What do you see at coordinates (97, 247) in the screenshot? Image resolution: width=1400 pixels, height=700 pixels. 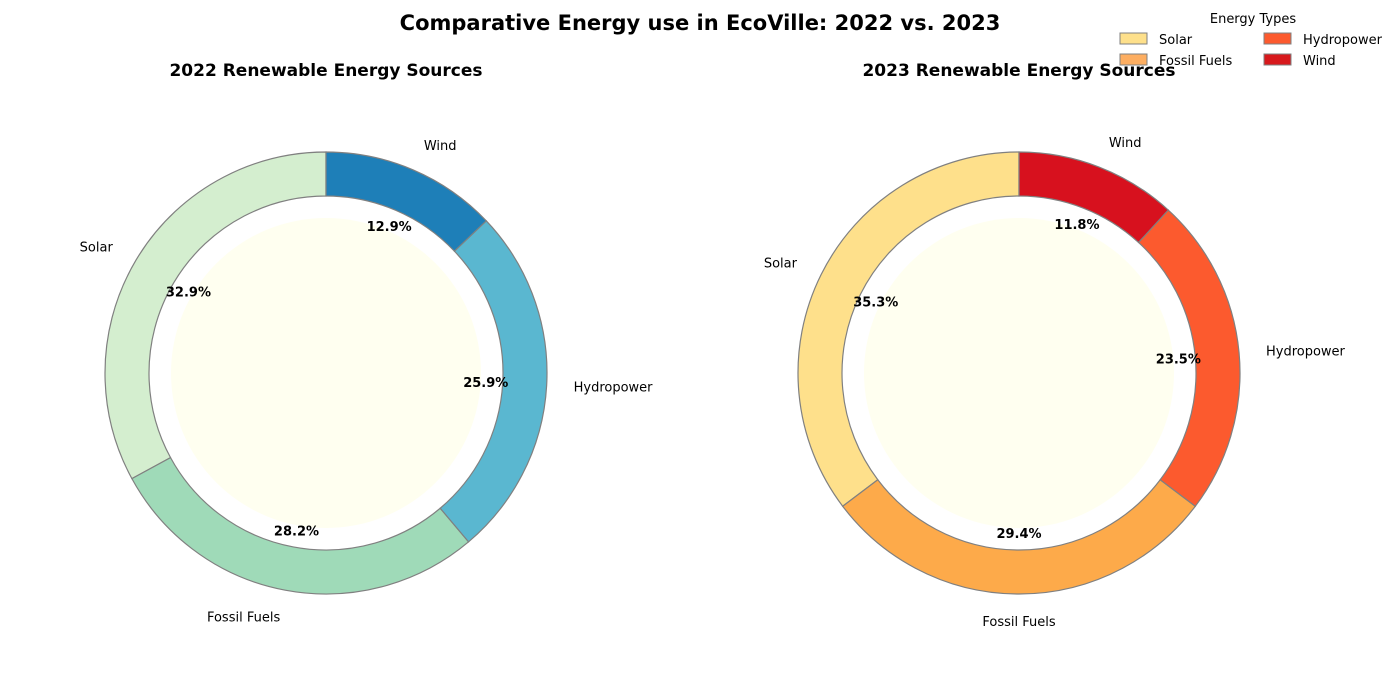 I see `slice-label-solar-2022: Solar` at bounding box center [97, 247].